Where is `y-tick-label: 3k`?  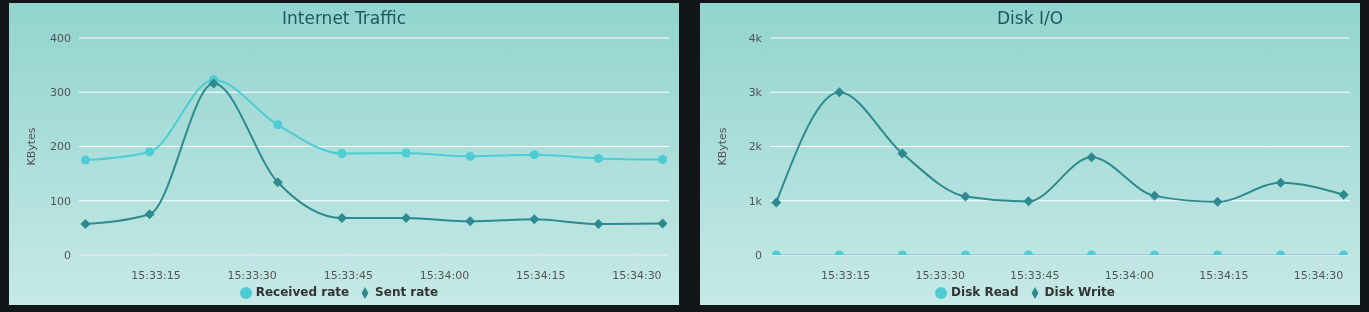 y-tick-label: 3k is located at coordinates (755, 93).